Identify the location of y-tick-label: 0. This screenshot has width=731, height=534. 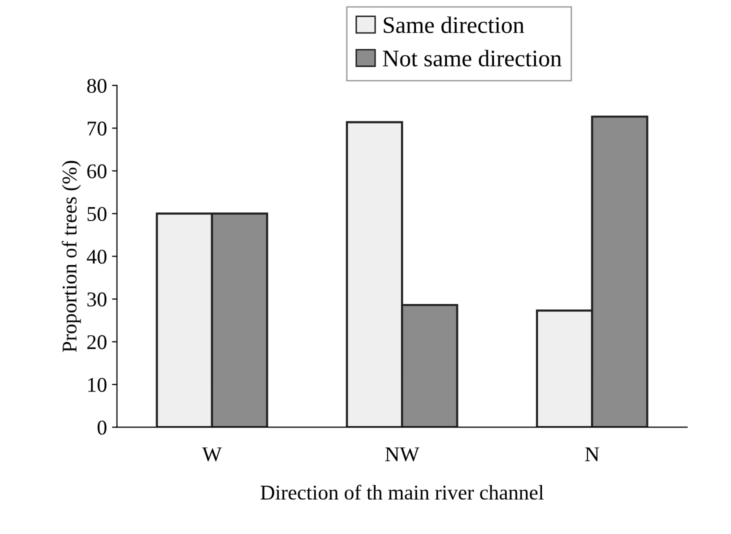
(102, 427).